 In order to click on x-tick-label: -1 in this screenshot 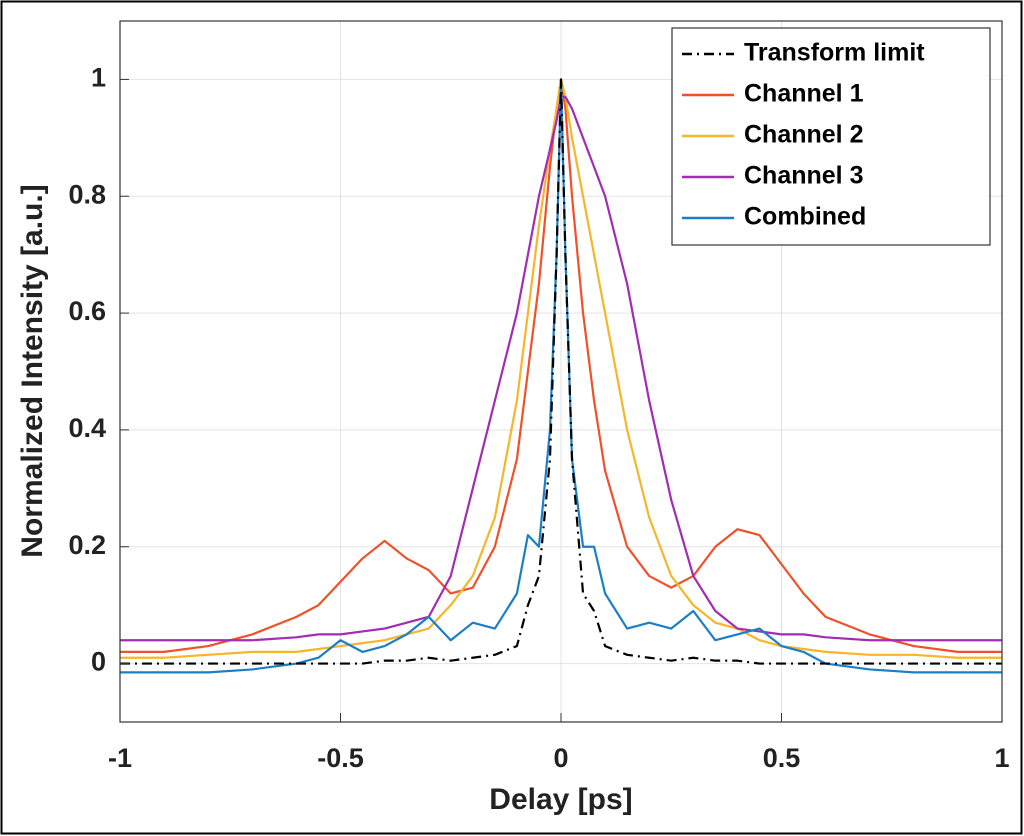, I will do `click(120, 758)`.